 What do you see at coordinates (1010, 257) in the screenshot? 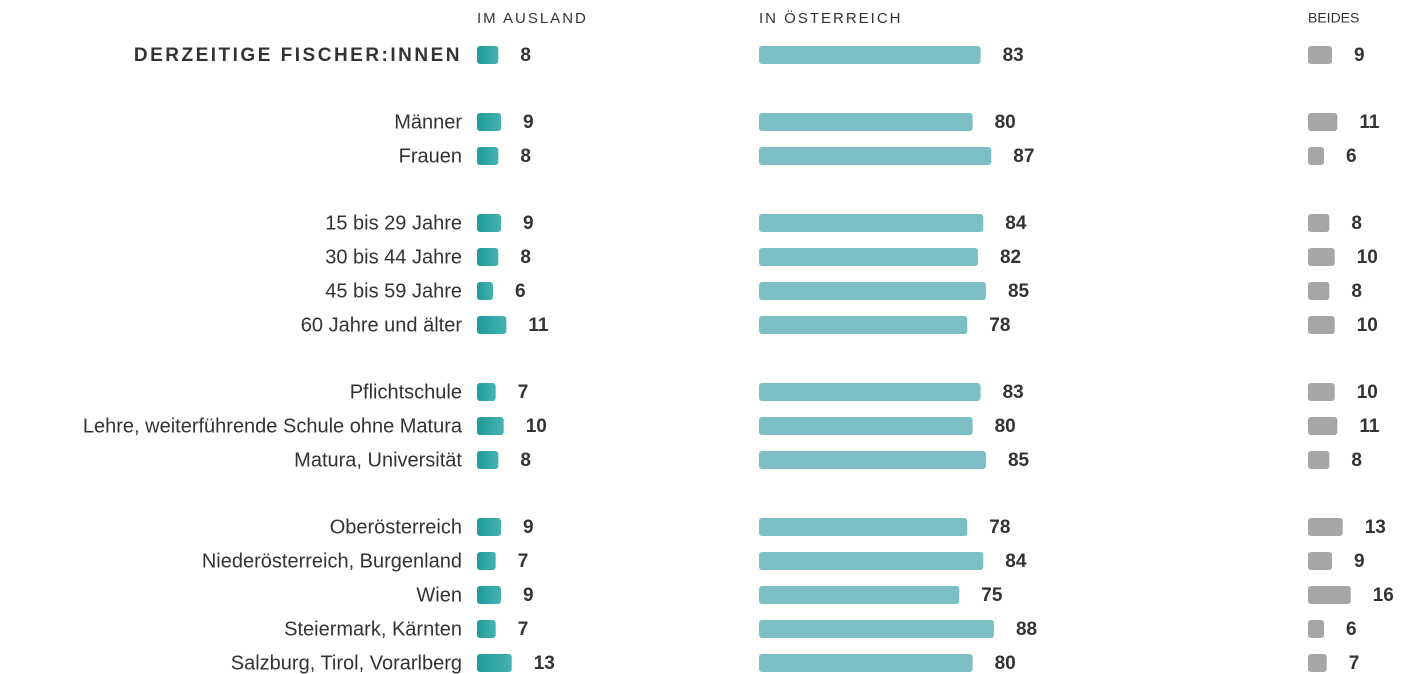
I see `value-label: 82` at bounding box center [1010, 257].